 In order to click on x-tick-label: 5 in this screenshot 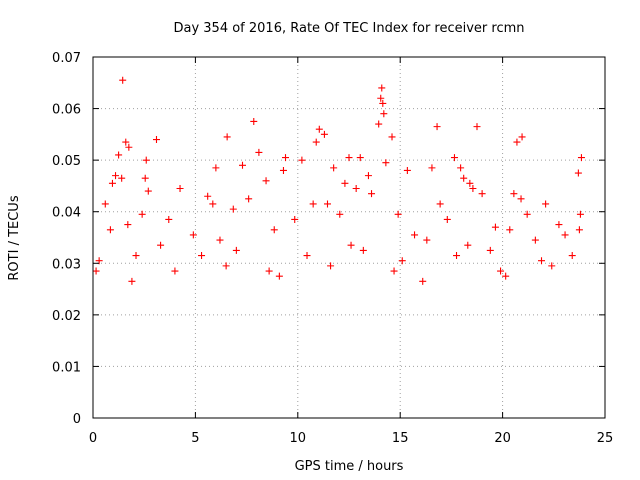, I will do `click(195, 438)`.